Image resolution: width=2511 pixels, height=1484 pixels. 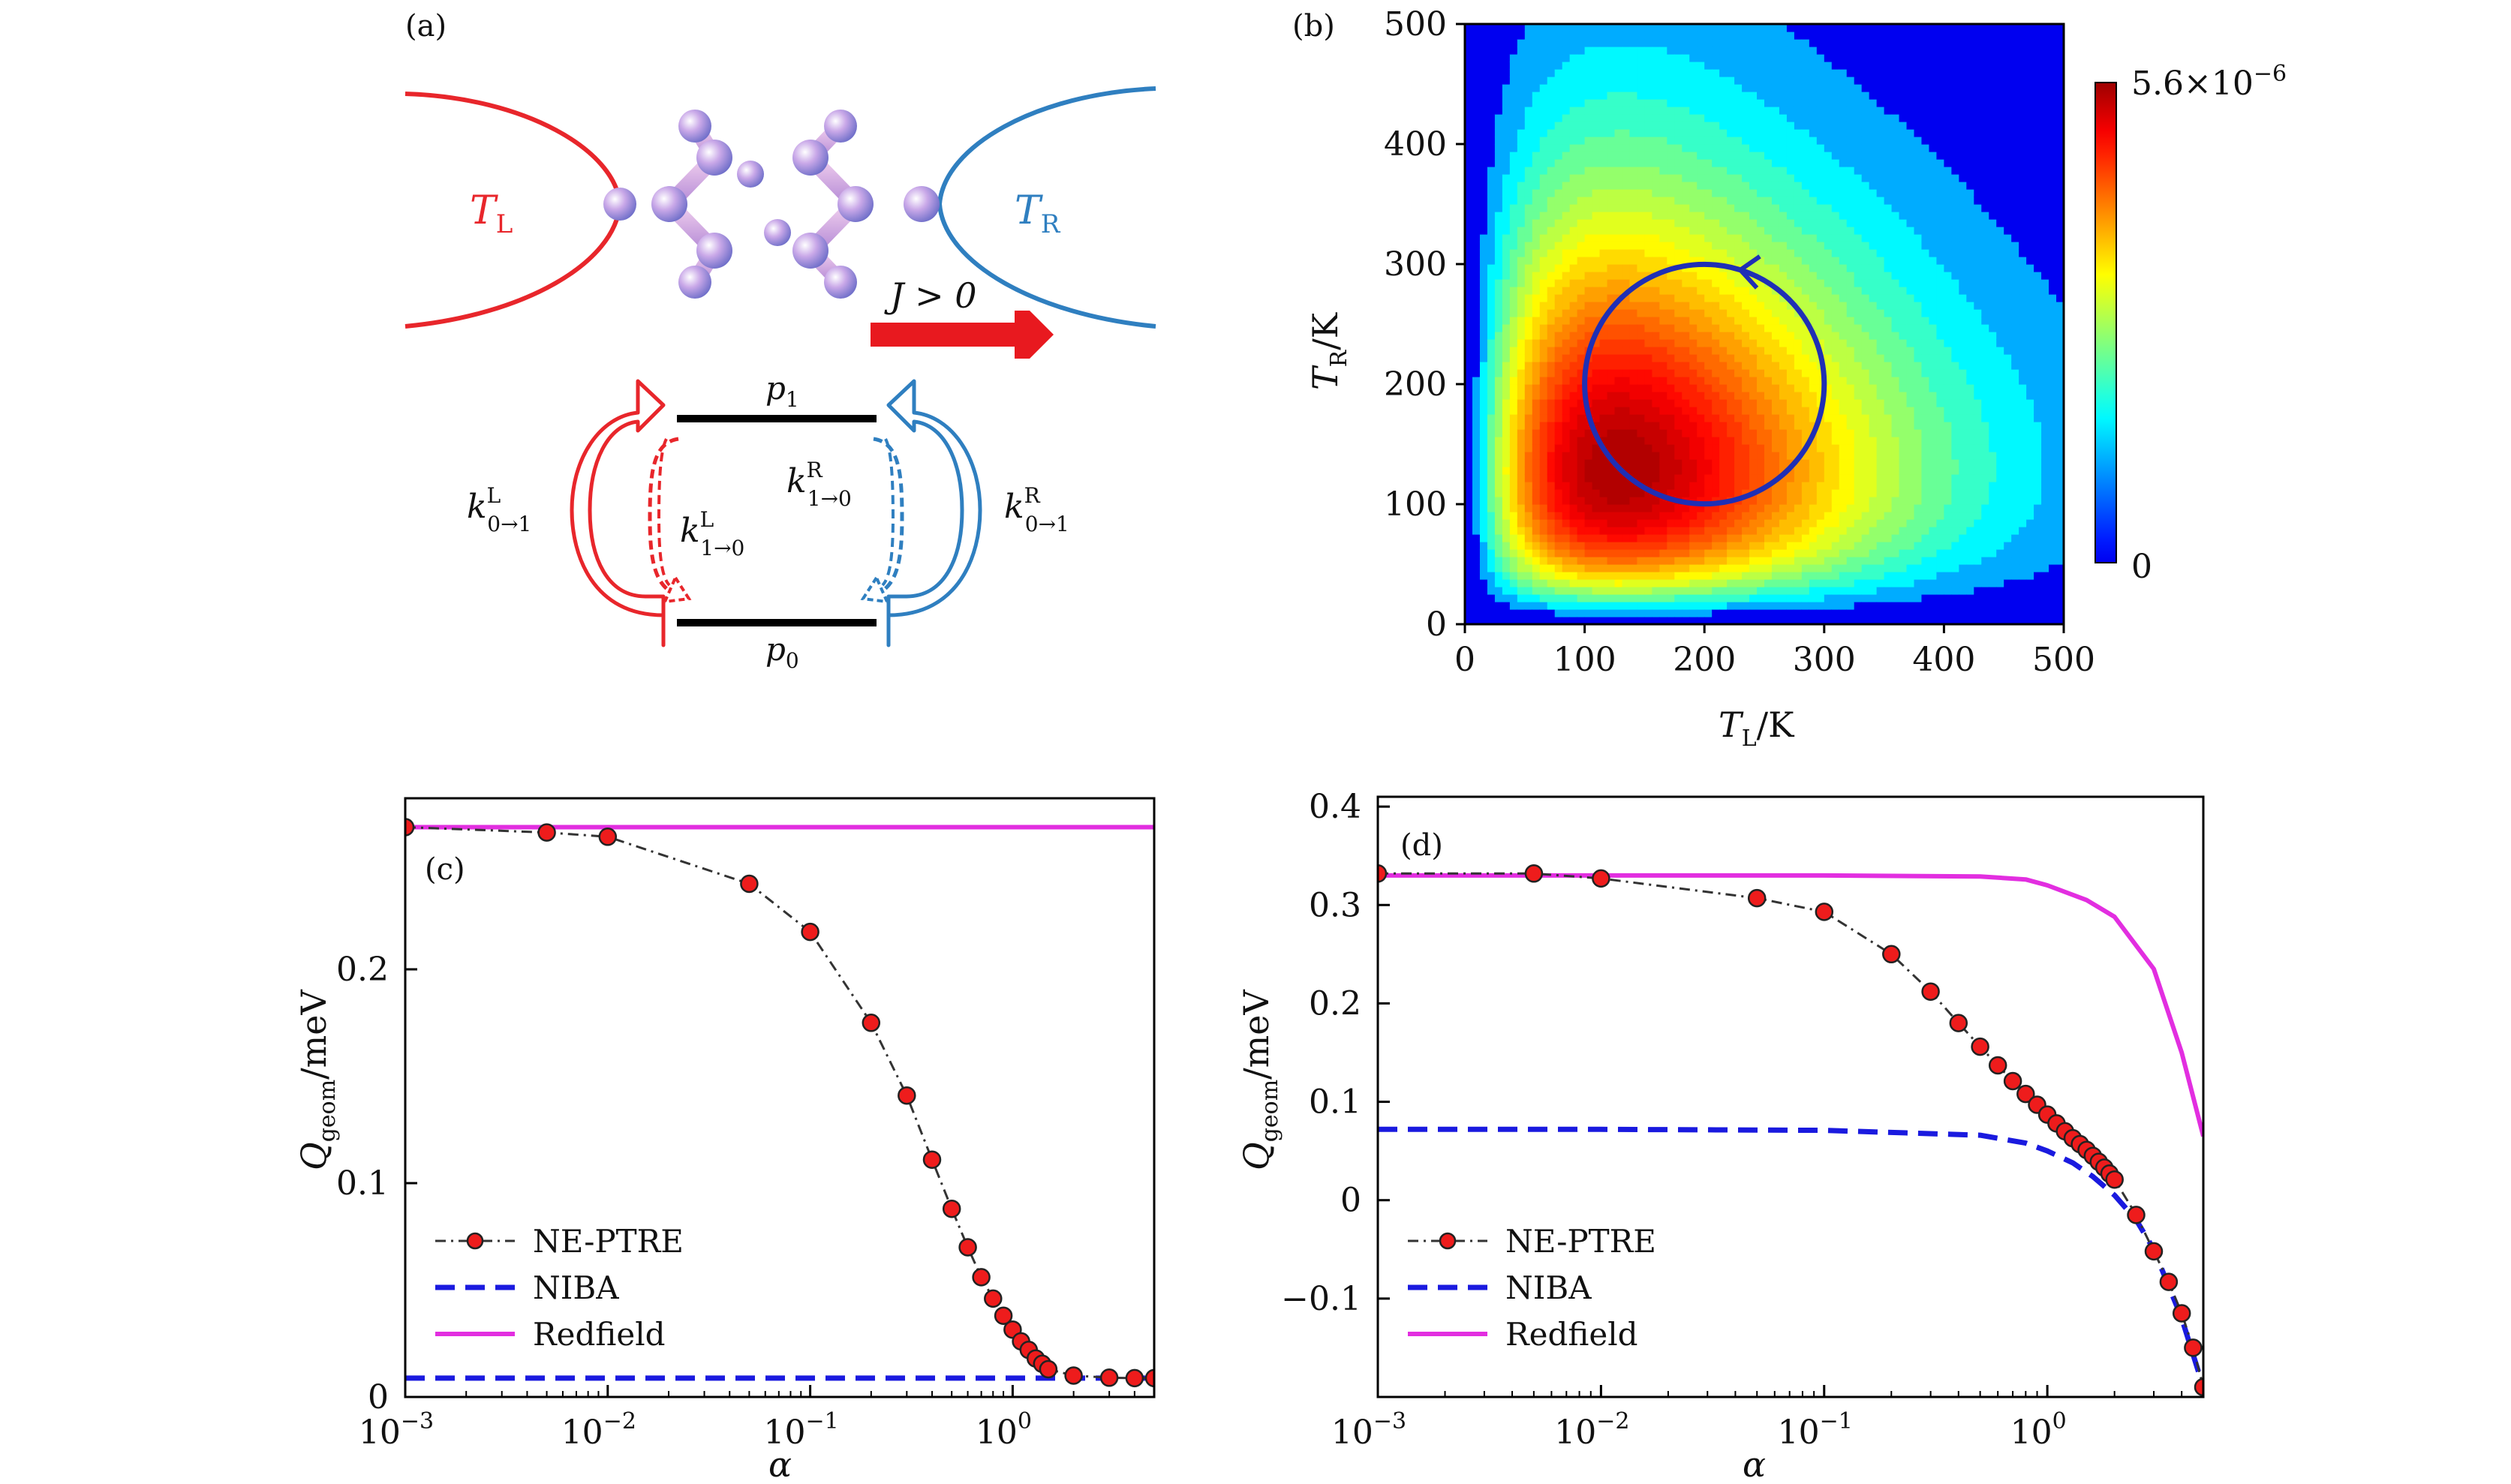 I want to click on current-arrow, so click(x=962, y=335).